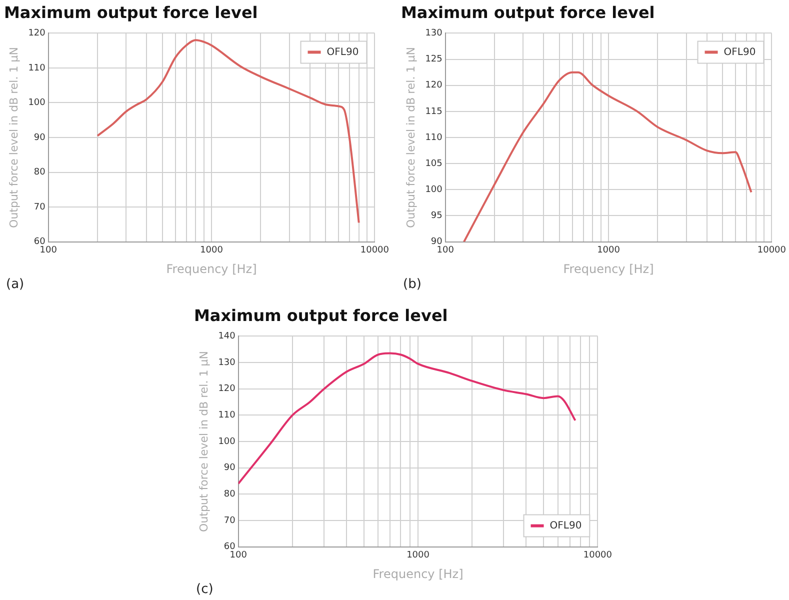 This screenshot has height=600, width=789. I want to click on y-tick-label: 95, so click(436, 216).